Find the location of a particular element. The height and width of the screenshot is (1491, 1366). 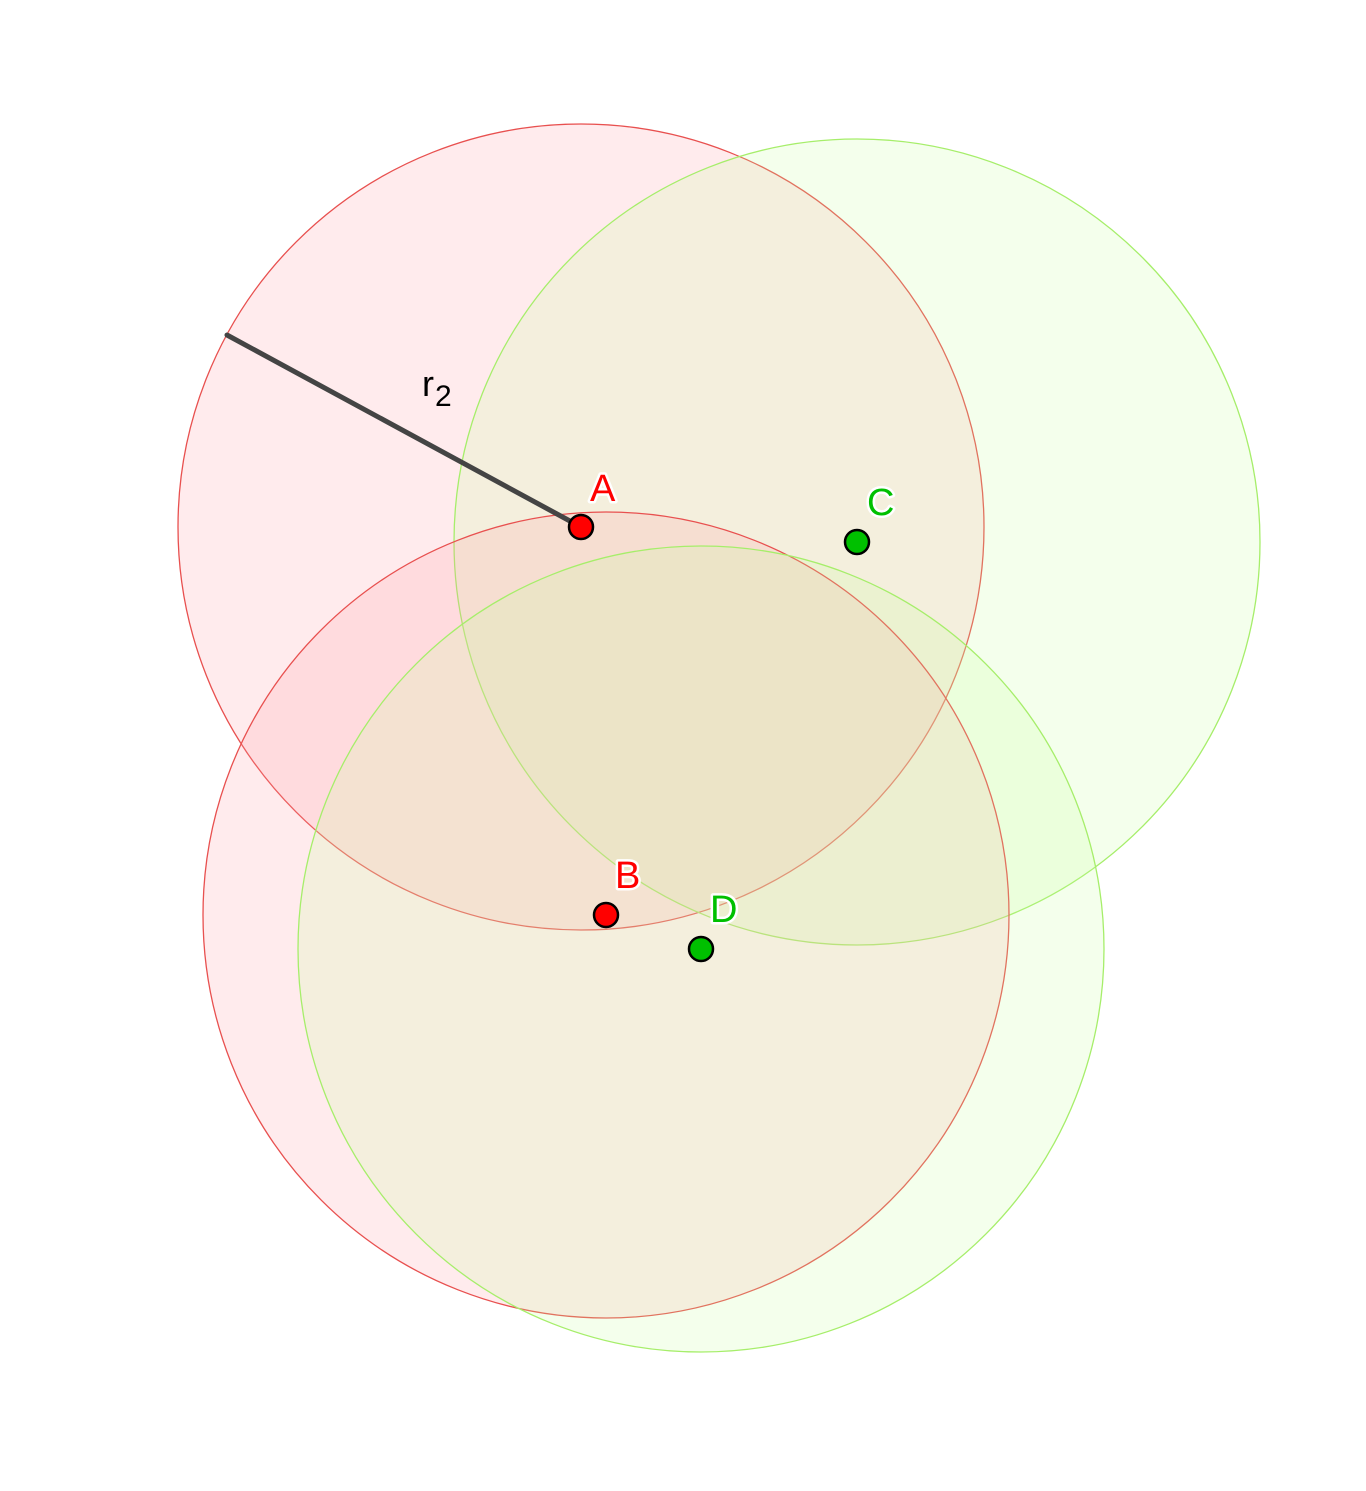

points-layer: A B C D is located at coordinates (732, 714).